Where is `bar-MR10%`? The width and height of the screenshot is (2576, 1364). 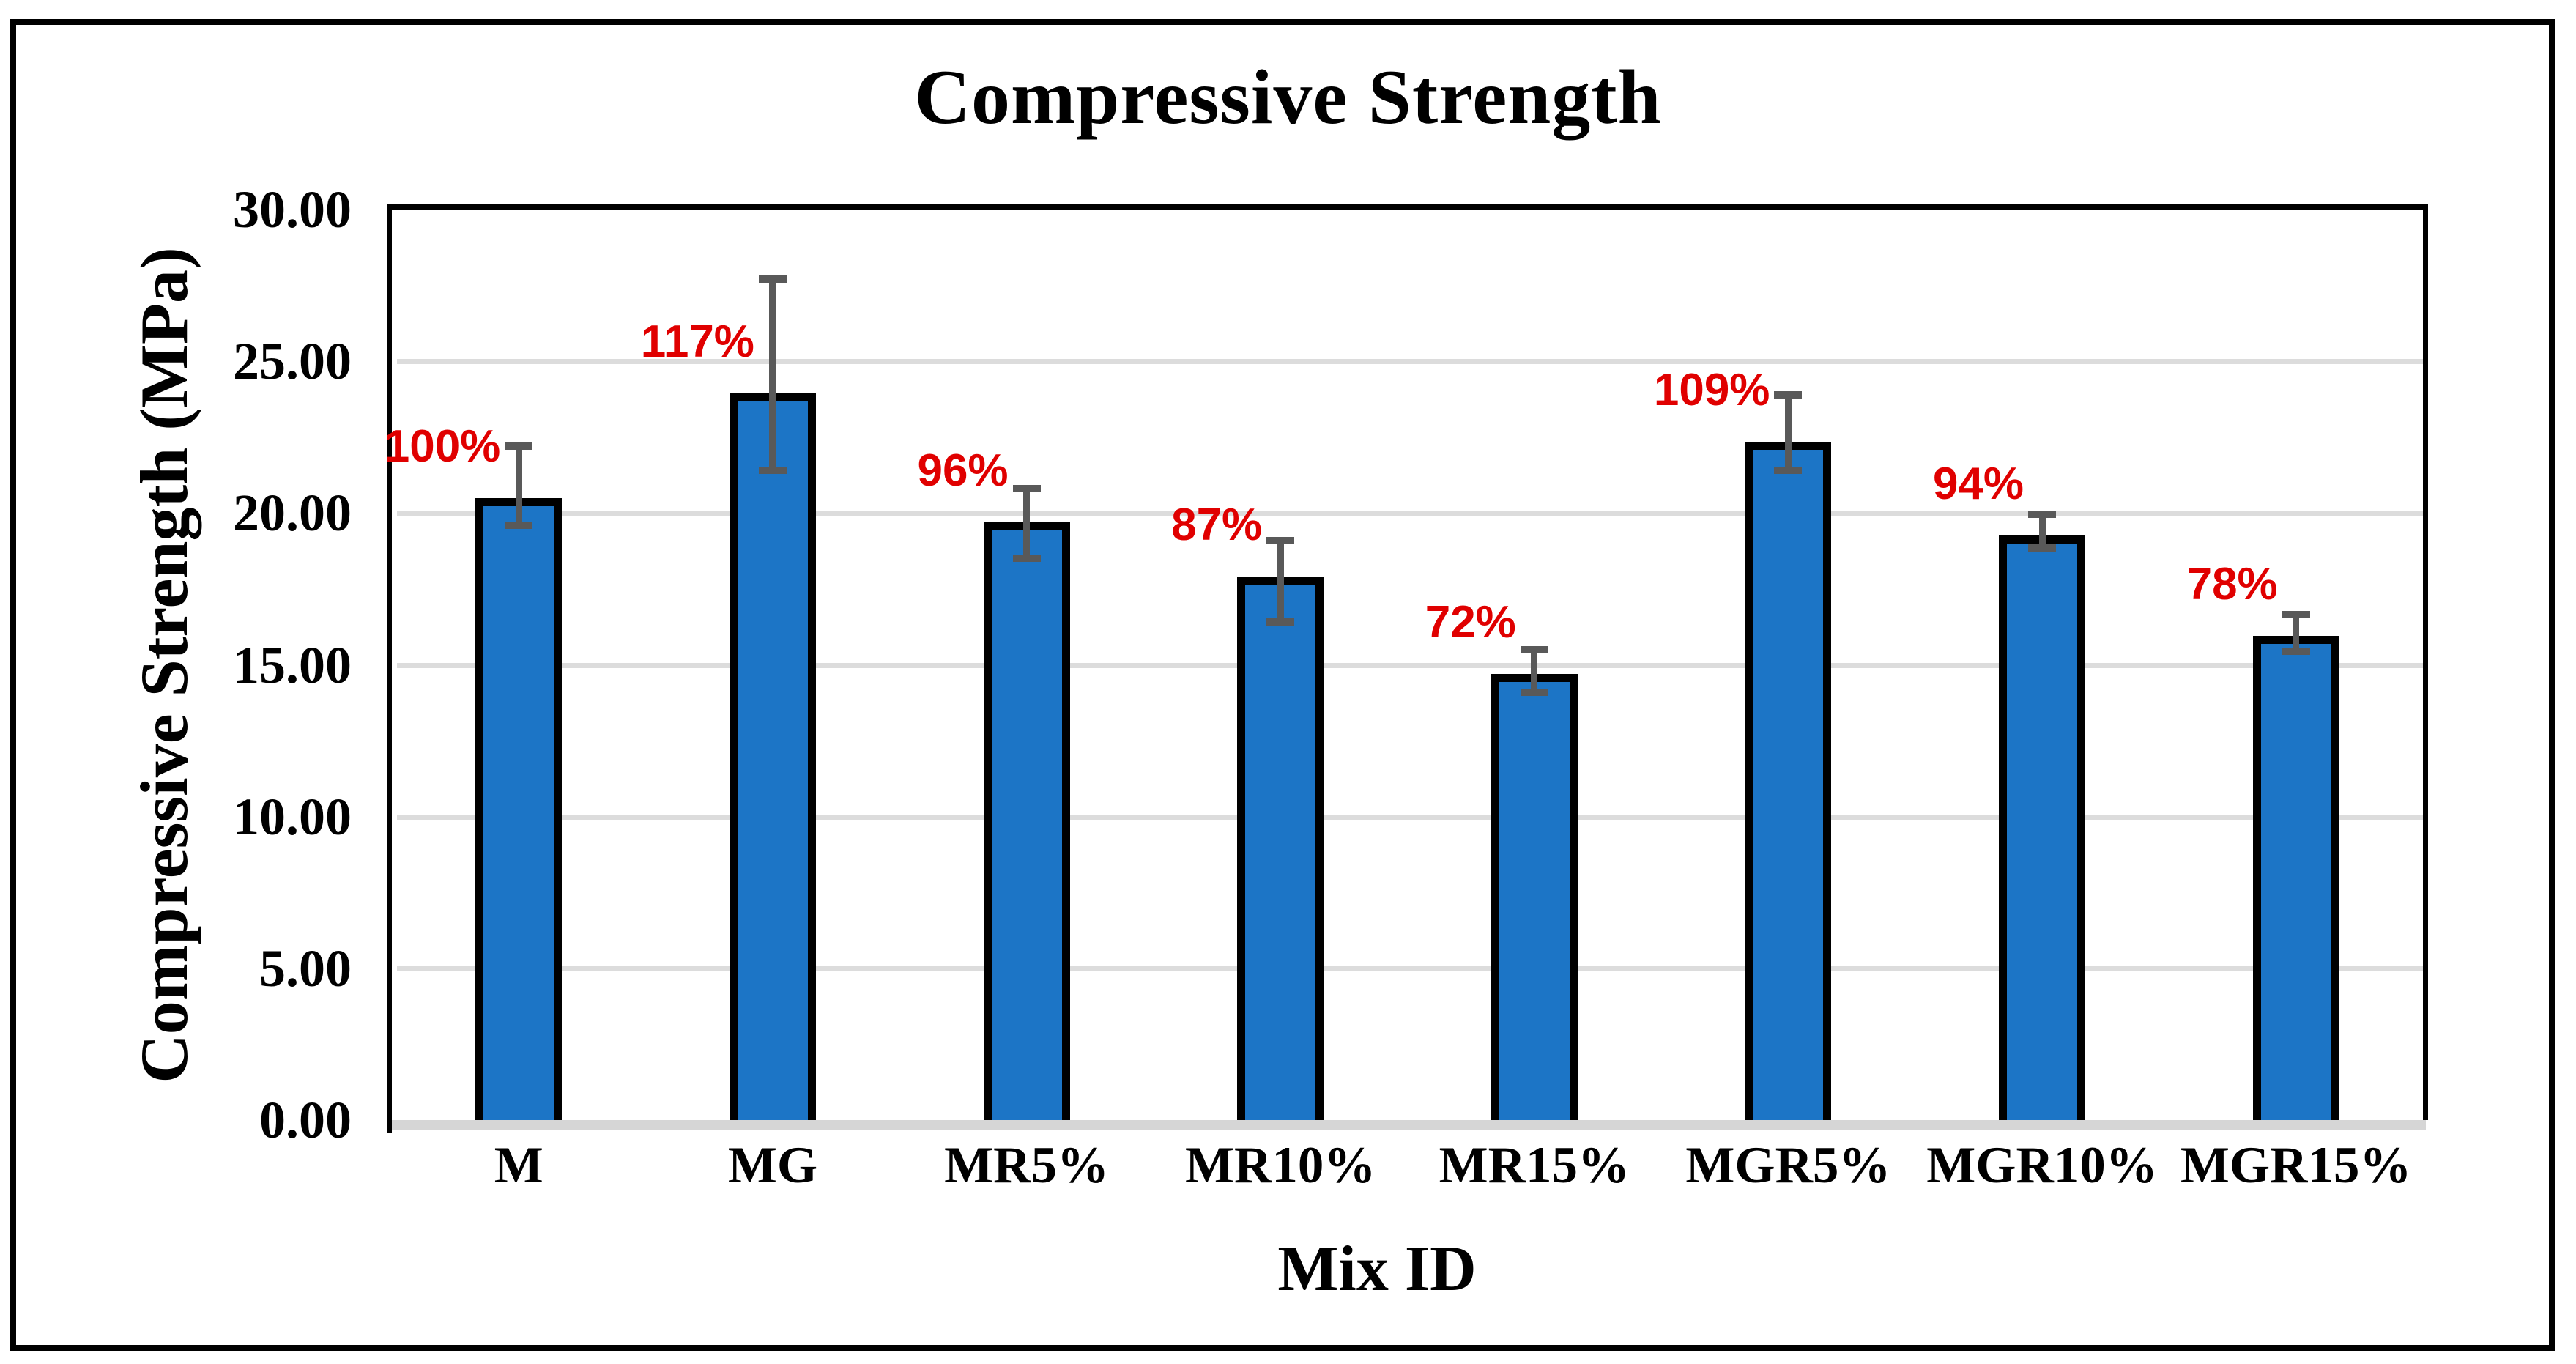 bar-MR10% is located at coordinates (1280, 848).